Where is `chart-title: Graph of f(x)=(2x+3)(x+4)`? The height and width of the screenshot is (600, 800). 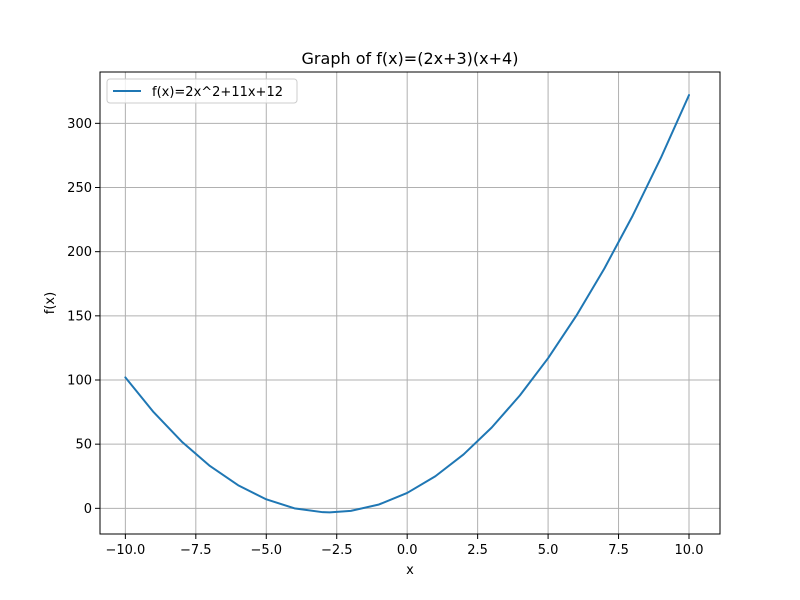 chart-title: Graph of f(x)=(2x+3)(x+4) is located at coordinates (410, 58).